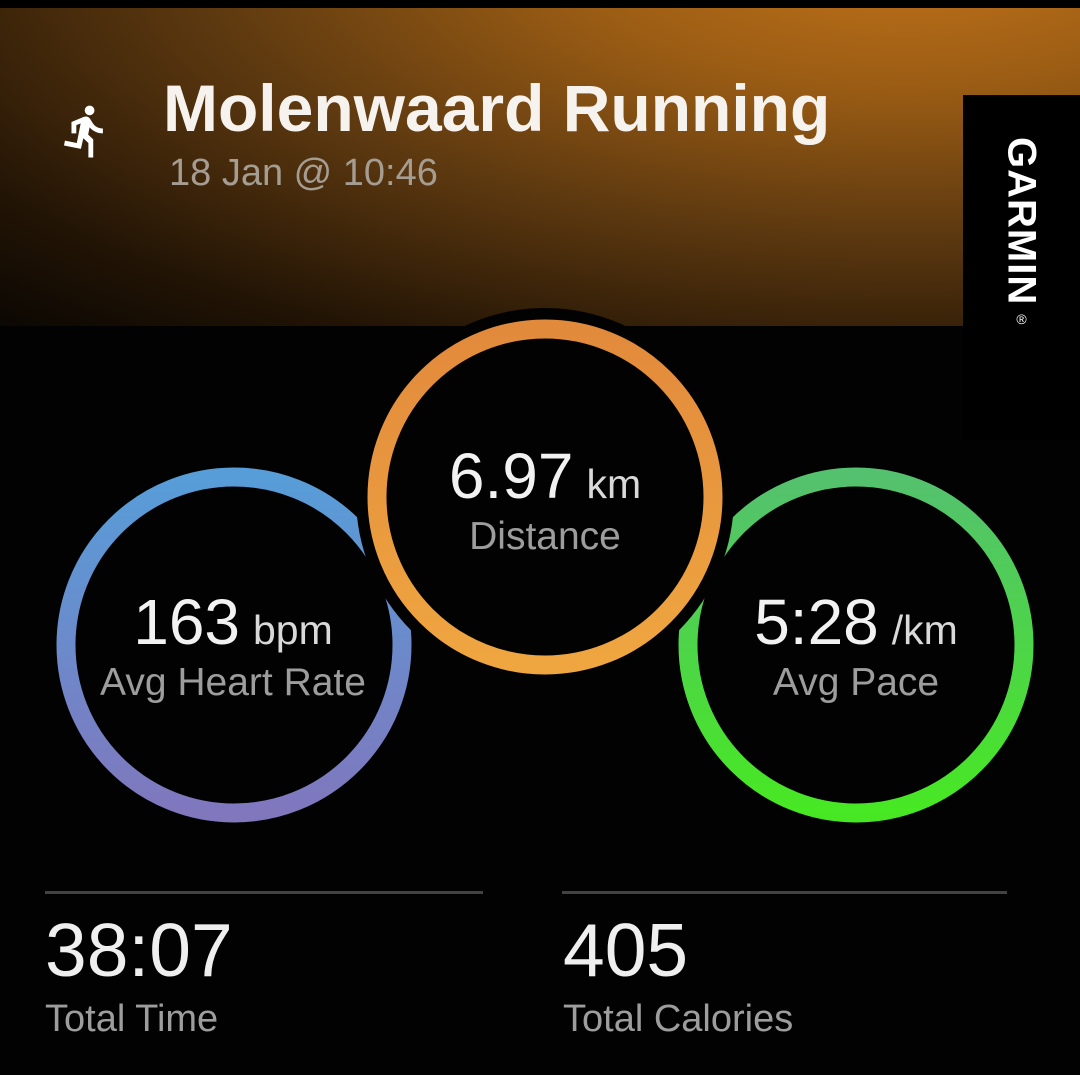 This screenshot has width=1080, height=1075. Describe the element at coordinates (132, 1019) in the screenshot. I see `total-time-label: Total Time` at that location.